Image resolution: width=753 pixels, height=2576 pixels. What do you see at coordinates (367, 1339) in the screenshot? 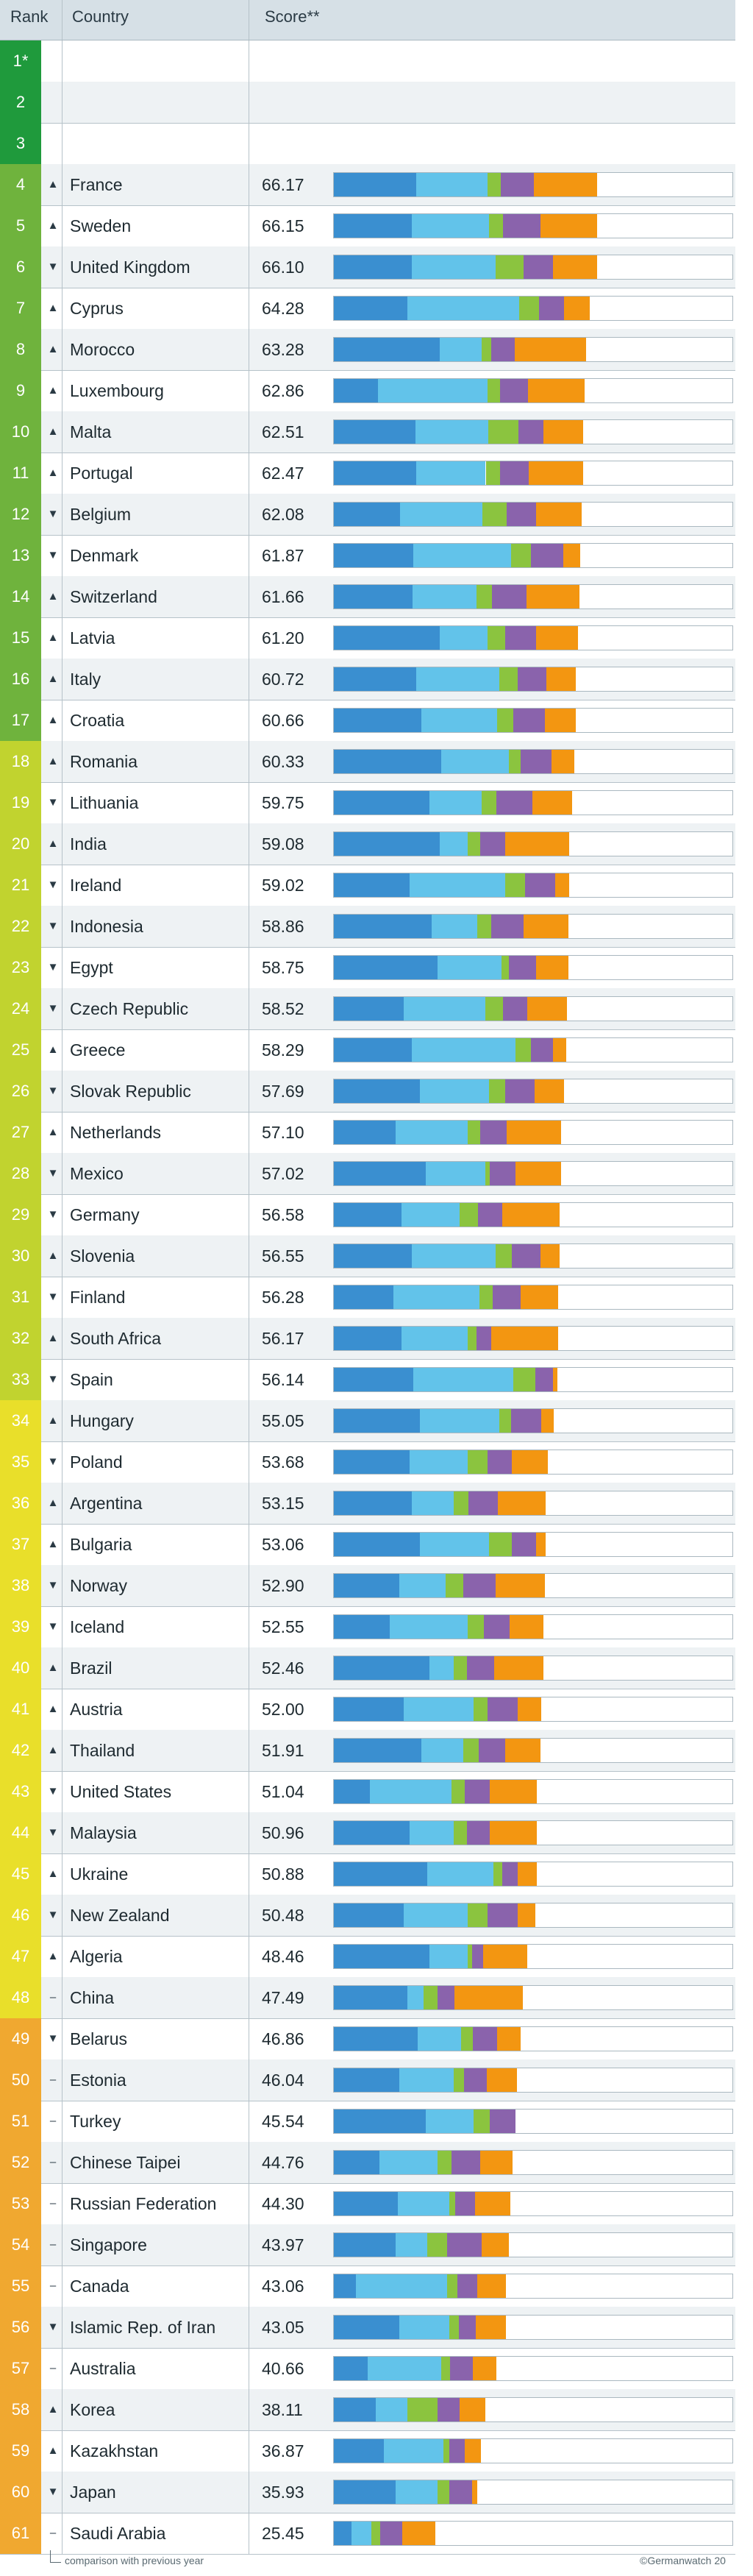
I see `table-row: 32 ▲ South Africa 56.17` at bounding box center [367, 1339].